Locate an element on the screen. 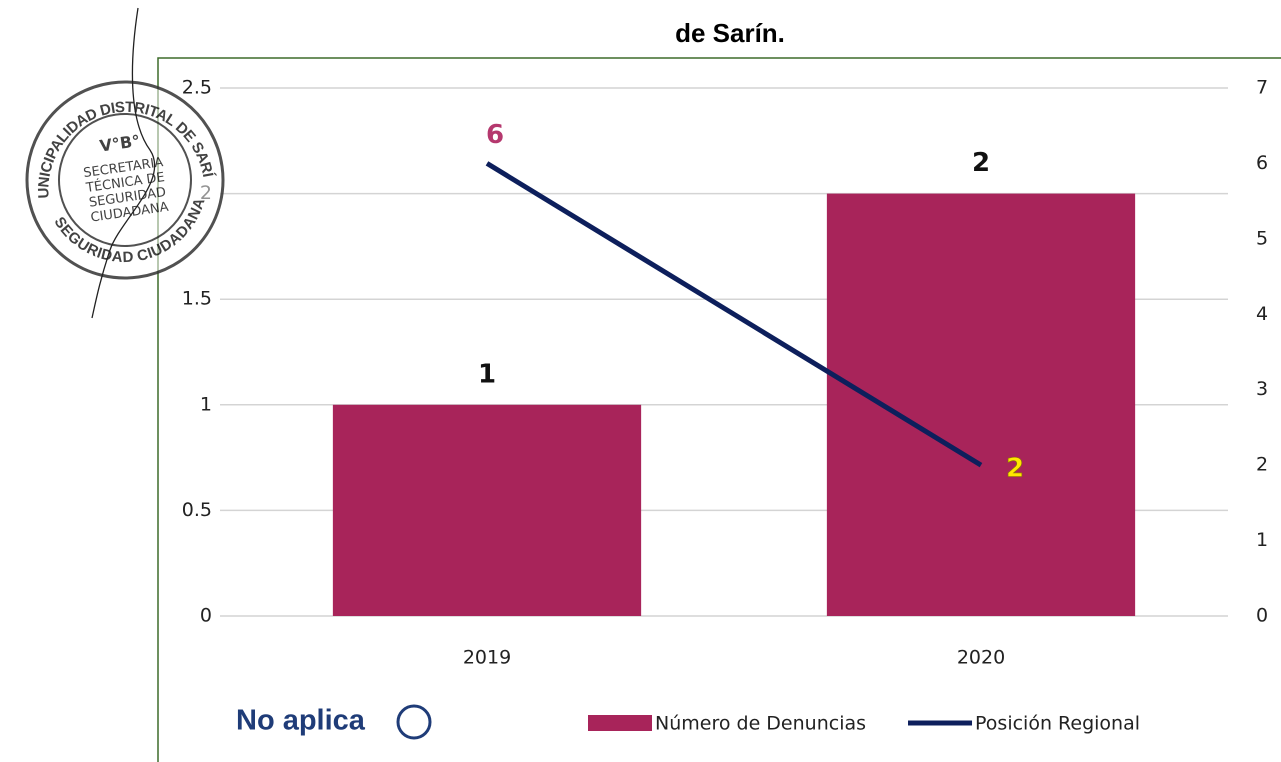 The height and width of the screenshot is (762, 1281). y2-tick-label: 1 is located at coordinates (1262, 540).